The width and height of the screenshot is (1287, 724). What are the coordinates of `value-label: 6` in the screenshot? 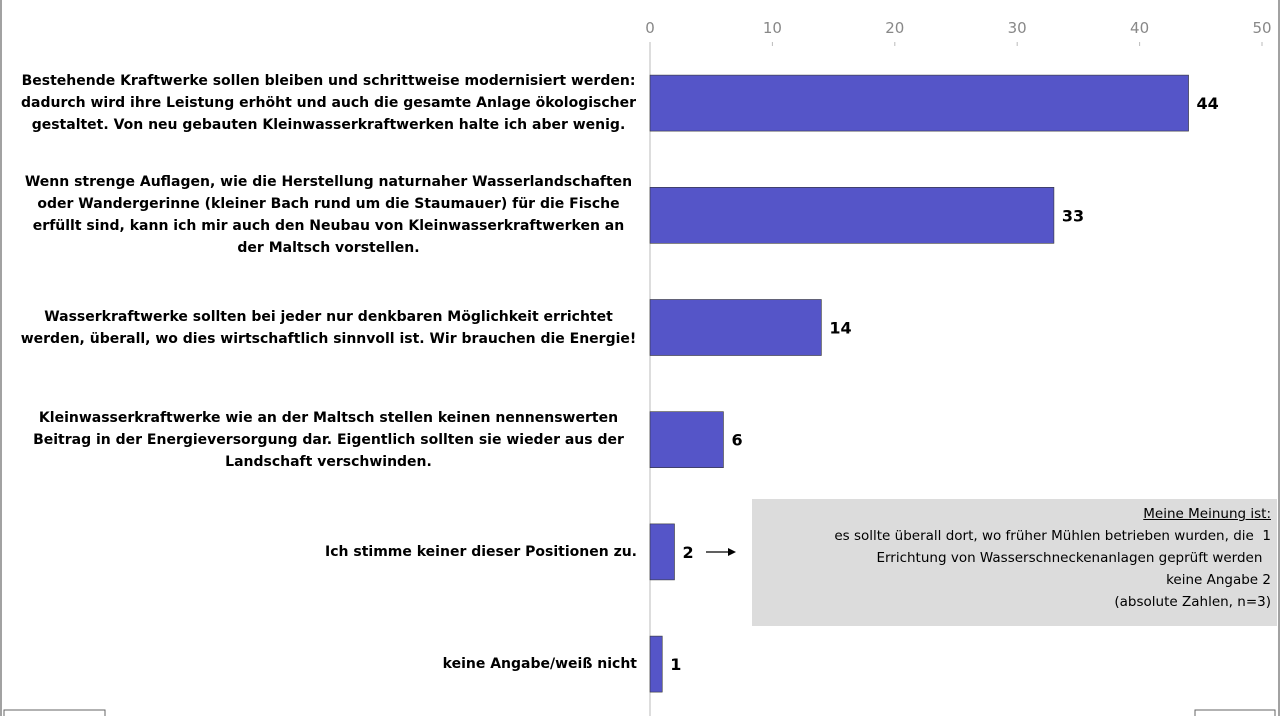 It's located at (736, 440).